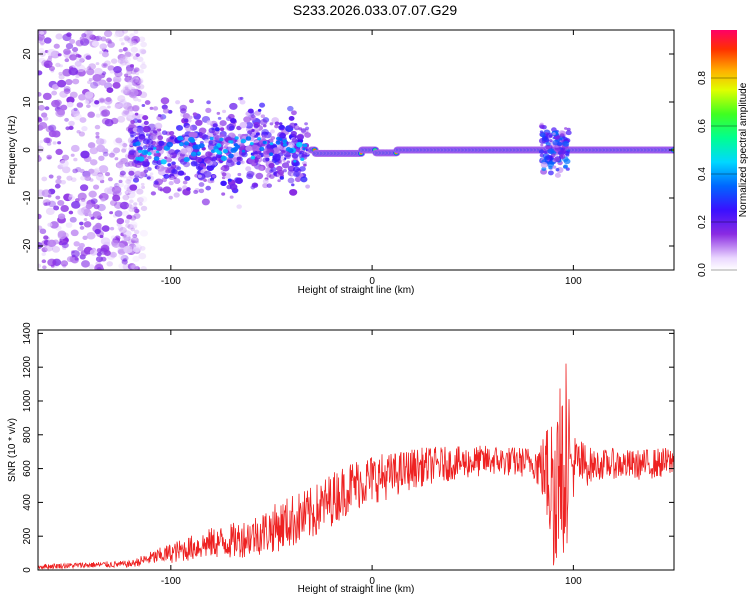  Describe the element at coordinates (27, 434) in the screenshot. I see `snr-ytick-label: 800` at that location.